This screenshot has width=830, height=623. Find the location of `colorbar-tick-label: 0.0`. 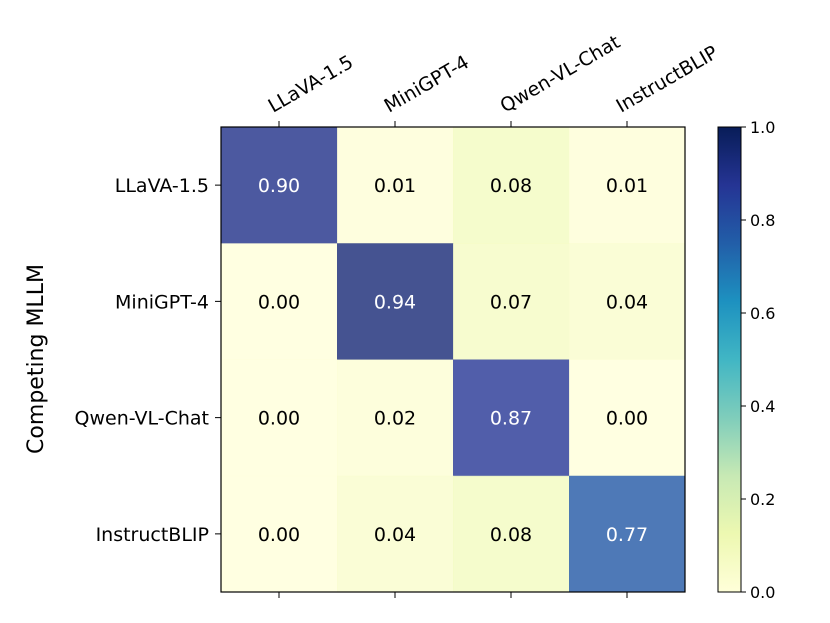

colorbar-tick-label: 0.0 is located at coordinates (762, 592).